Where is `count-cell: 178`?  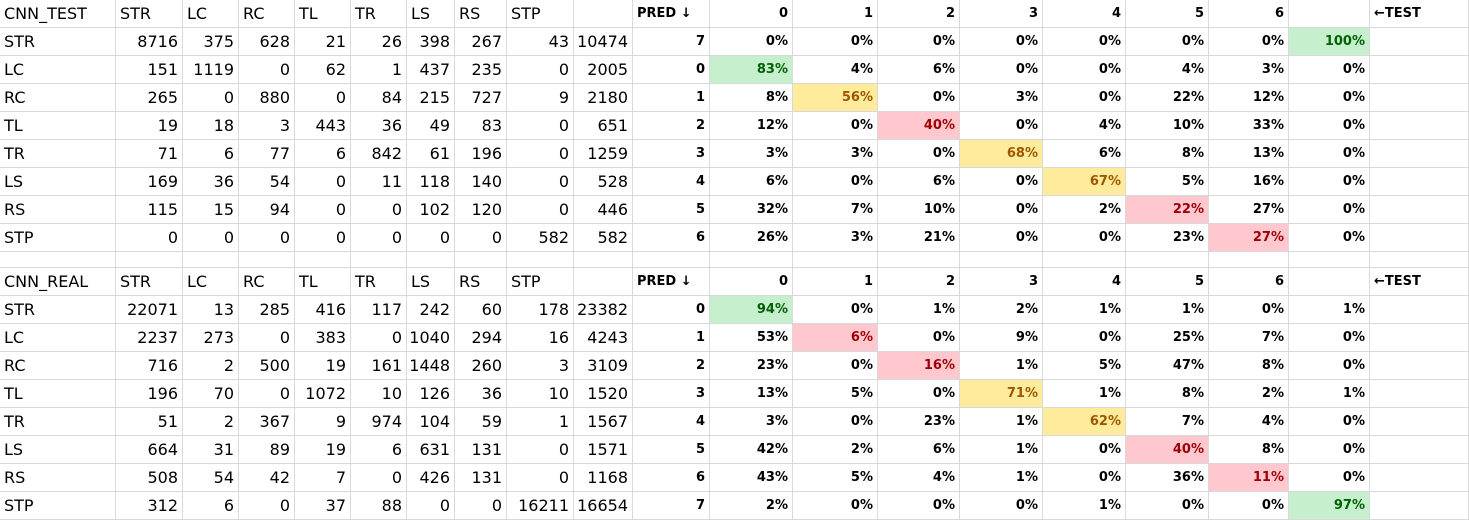 count-cell: 178 is located at coordinates (540, 310).